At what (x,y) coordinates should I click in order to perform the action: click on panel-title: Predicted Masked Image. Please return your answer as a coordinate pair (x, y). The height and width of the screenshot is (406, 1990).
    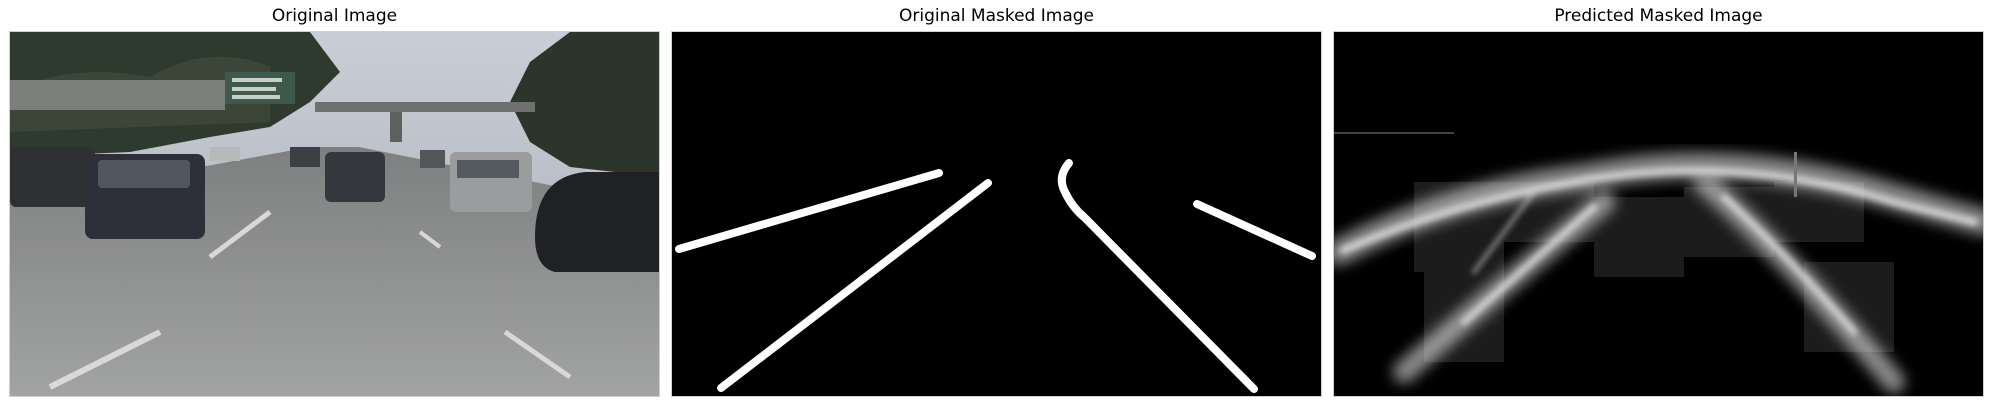
    Looking at the image, I should click on (1658, 16).